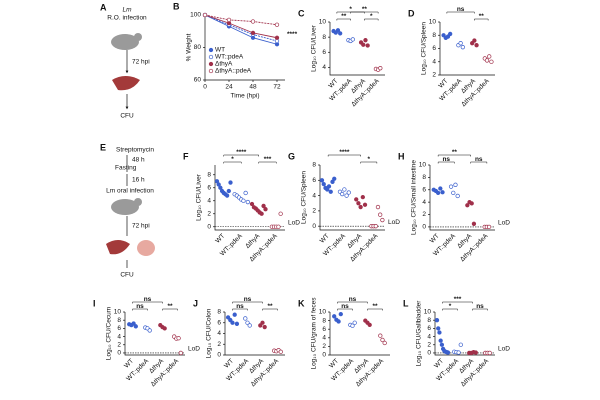 This screenshot has width=600, height=400. I want to click on y-tick-label: 10, so click(423, 165).